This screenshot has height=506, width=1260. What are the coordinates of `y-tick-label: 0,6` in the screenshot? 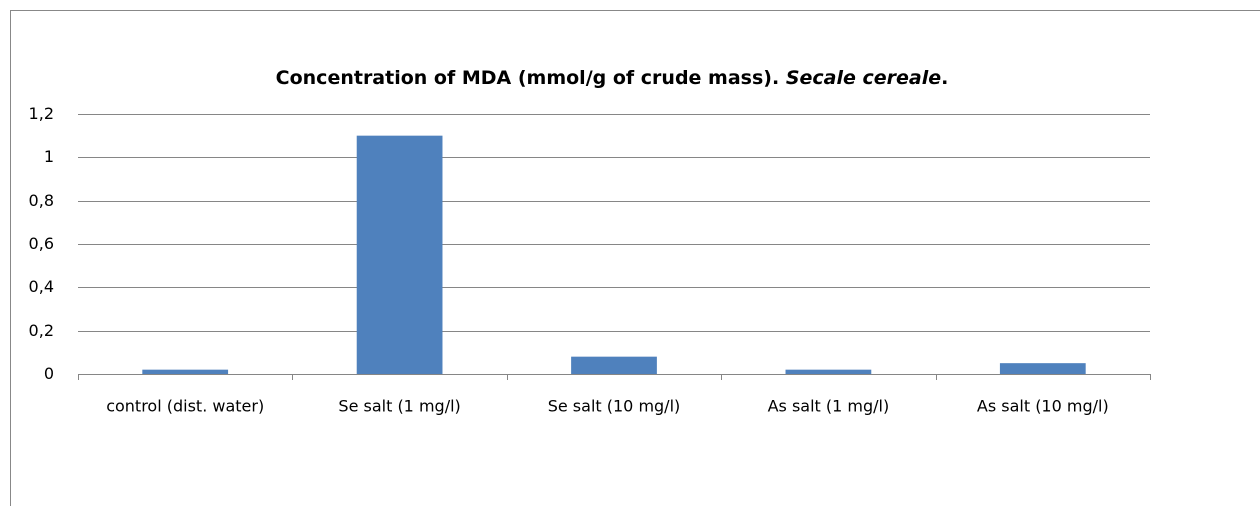 It's located at (41, 243).